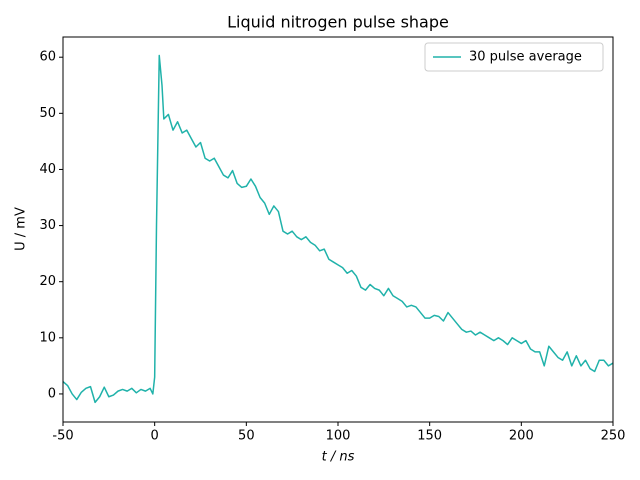 This screenshot has width=640, height=480. What do you see at coordinates (52, 393) in the screenshot?
I see `y-tick-label: 0` at bounding box center [52, 393].